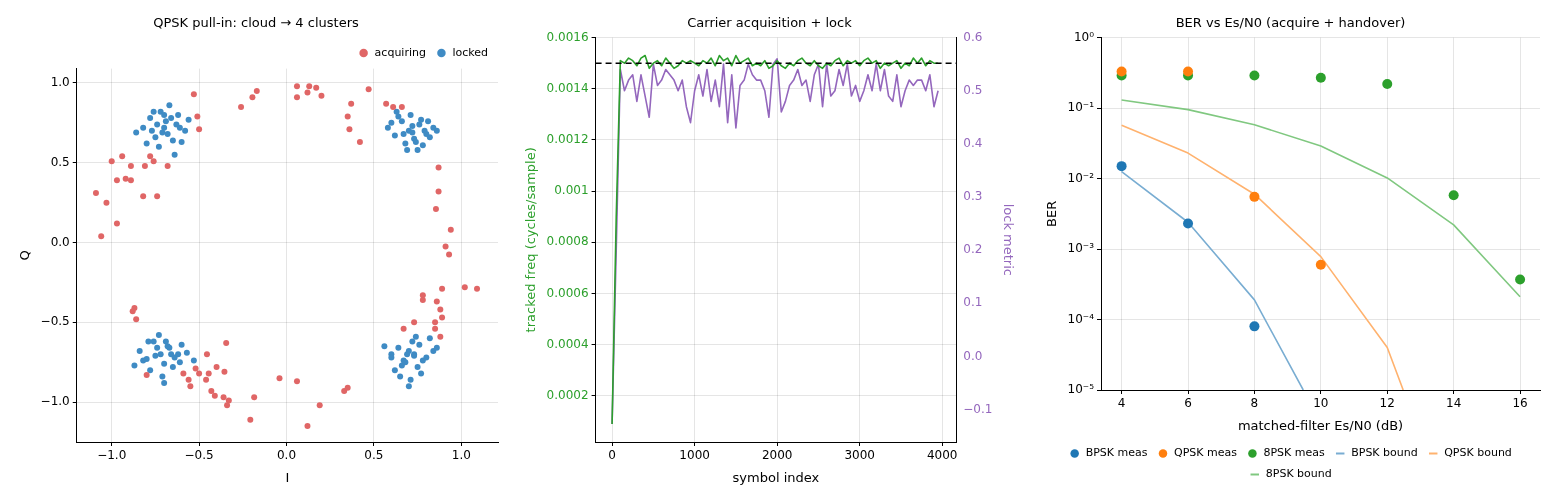 Image resolution: width=1560 pixels, height=504 pixels. I want to click on legend-label: 8PSK bound, so click(1298, 474).